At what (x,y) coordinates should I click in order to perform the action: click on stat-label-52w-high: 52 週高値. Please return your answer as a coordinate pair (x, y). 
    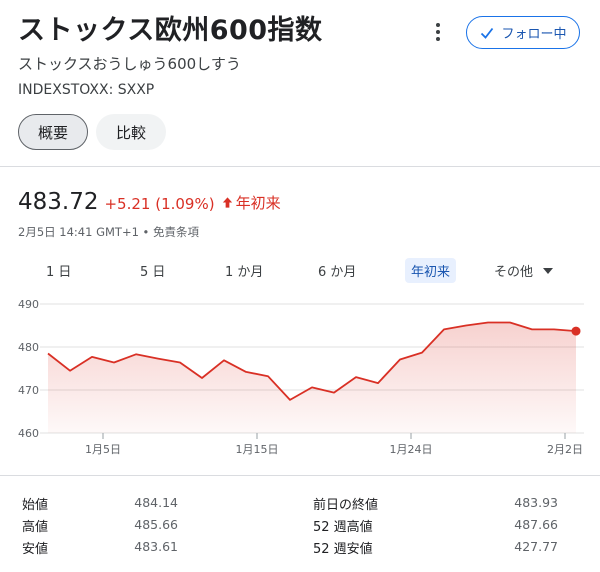
    Looking at the image, I should click on (343, 527).